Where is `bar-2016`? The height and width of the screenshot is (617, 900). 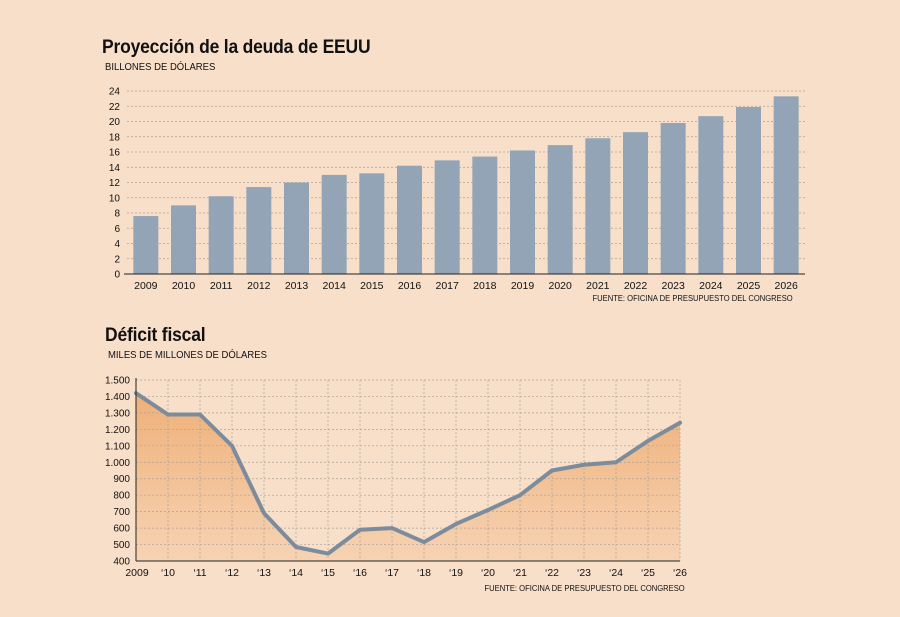 bar-2016 is located at coordinates (409, 219).